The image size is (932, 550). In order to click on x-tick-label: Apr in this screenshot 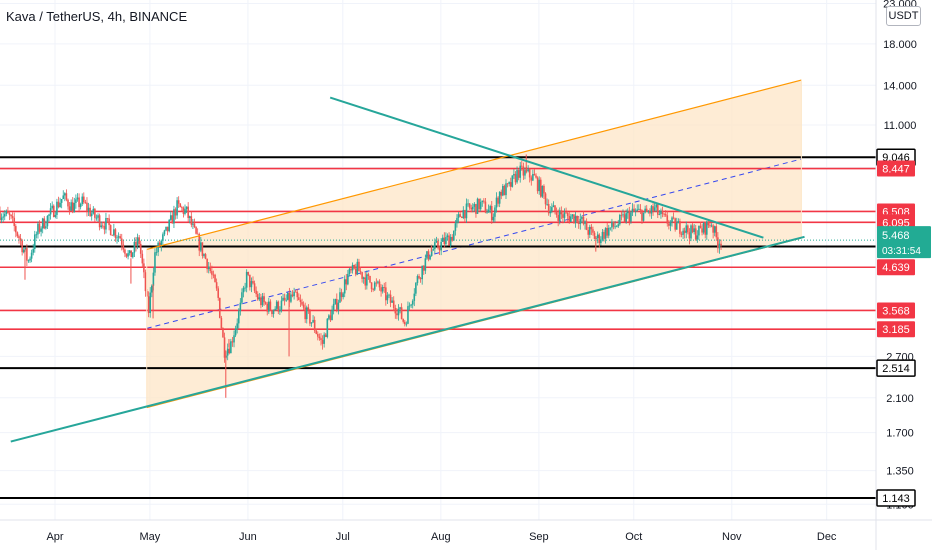, I will do `click(54, 537)`.